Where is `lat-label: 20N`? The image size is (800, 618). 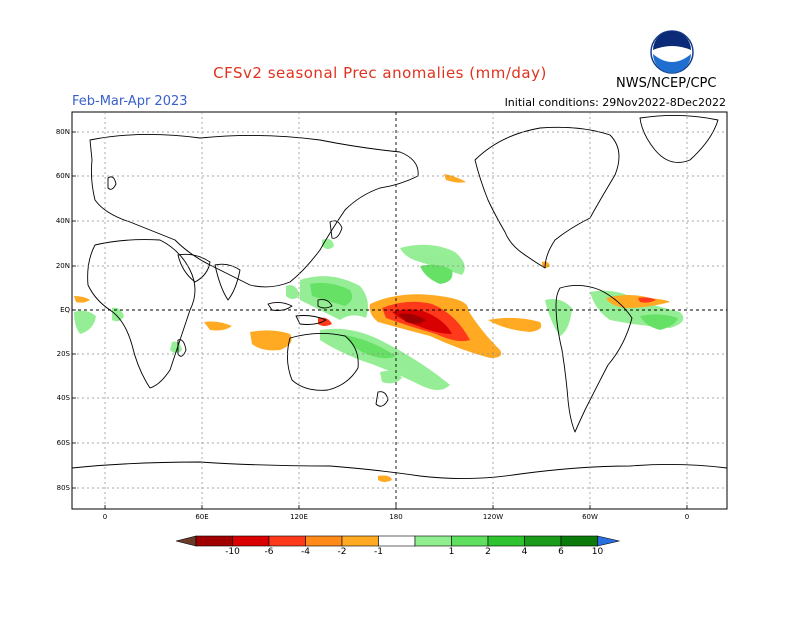
lat-label: 20N is located at coordinates (62, 266).